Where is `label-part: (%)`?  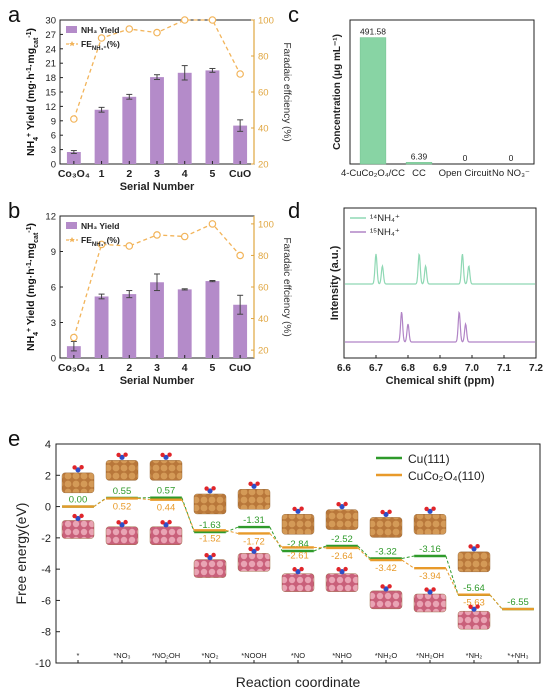
label-part: (%) is located at coordinates (113, 44).